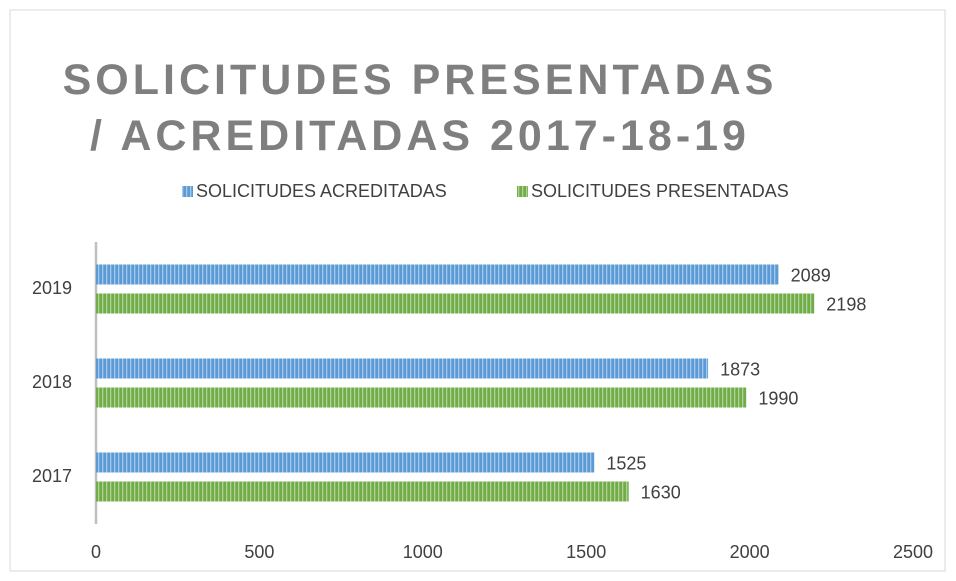 This screenshot has width=956, height=581. Describe the element at coordinates (626, 463) in the screenshot. I see `data-label: 1525` at that location.